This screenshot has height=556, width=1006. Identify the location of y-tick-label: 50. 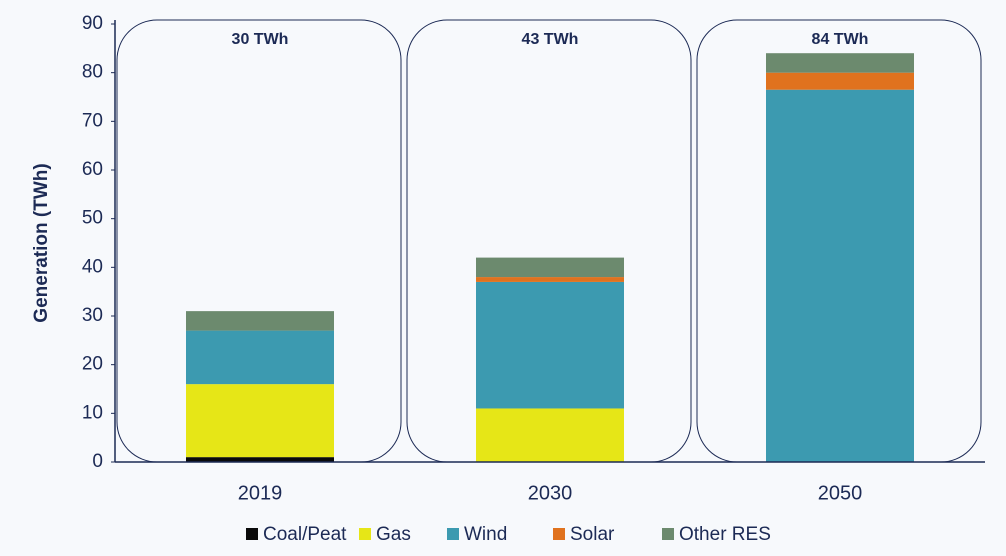
(92, 218).